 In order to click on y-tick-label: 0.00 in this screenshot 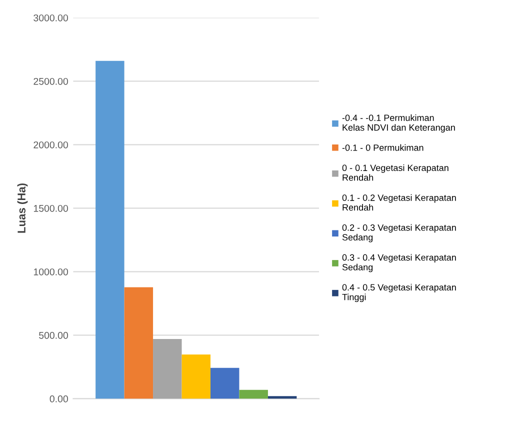, I will do `click(59, 398)`.